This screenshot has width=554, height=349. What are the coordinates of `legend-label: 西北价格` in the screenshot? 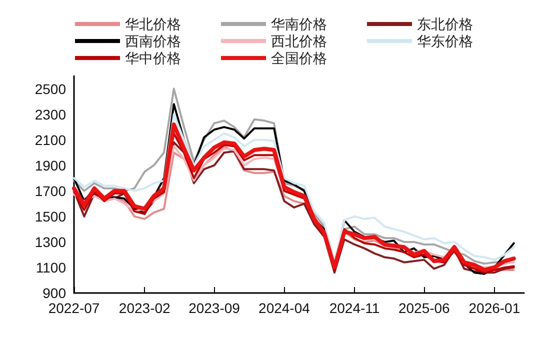 It's located at (299, 41).